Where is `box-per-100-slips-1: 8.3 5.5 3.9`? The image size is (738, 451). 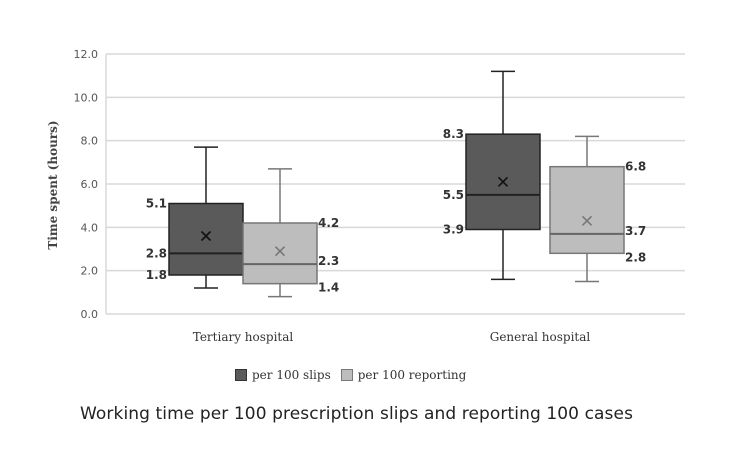
box-per-100-slips-1: 8.3 5.5 3.9 is located at coordinates (492, 175).